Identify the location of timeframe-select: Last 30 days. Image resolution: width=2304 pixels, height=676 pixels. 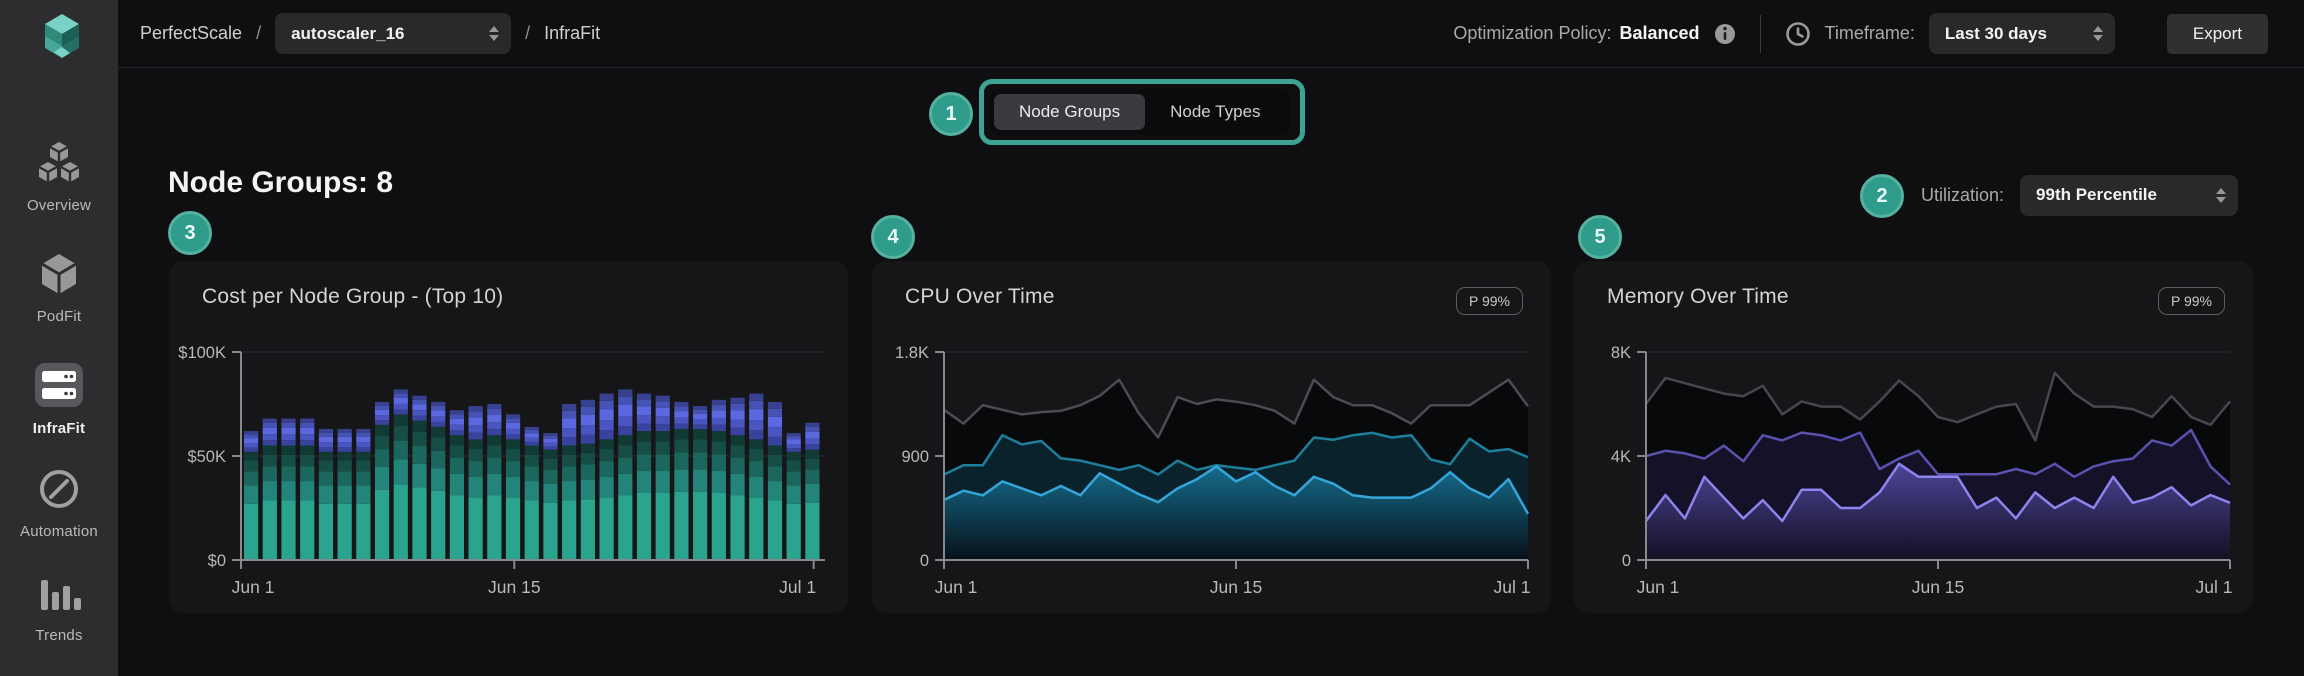
(2021, 33).